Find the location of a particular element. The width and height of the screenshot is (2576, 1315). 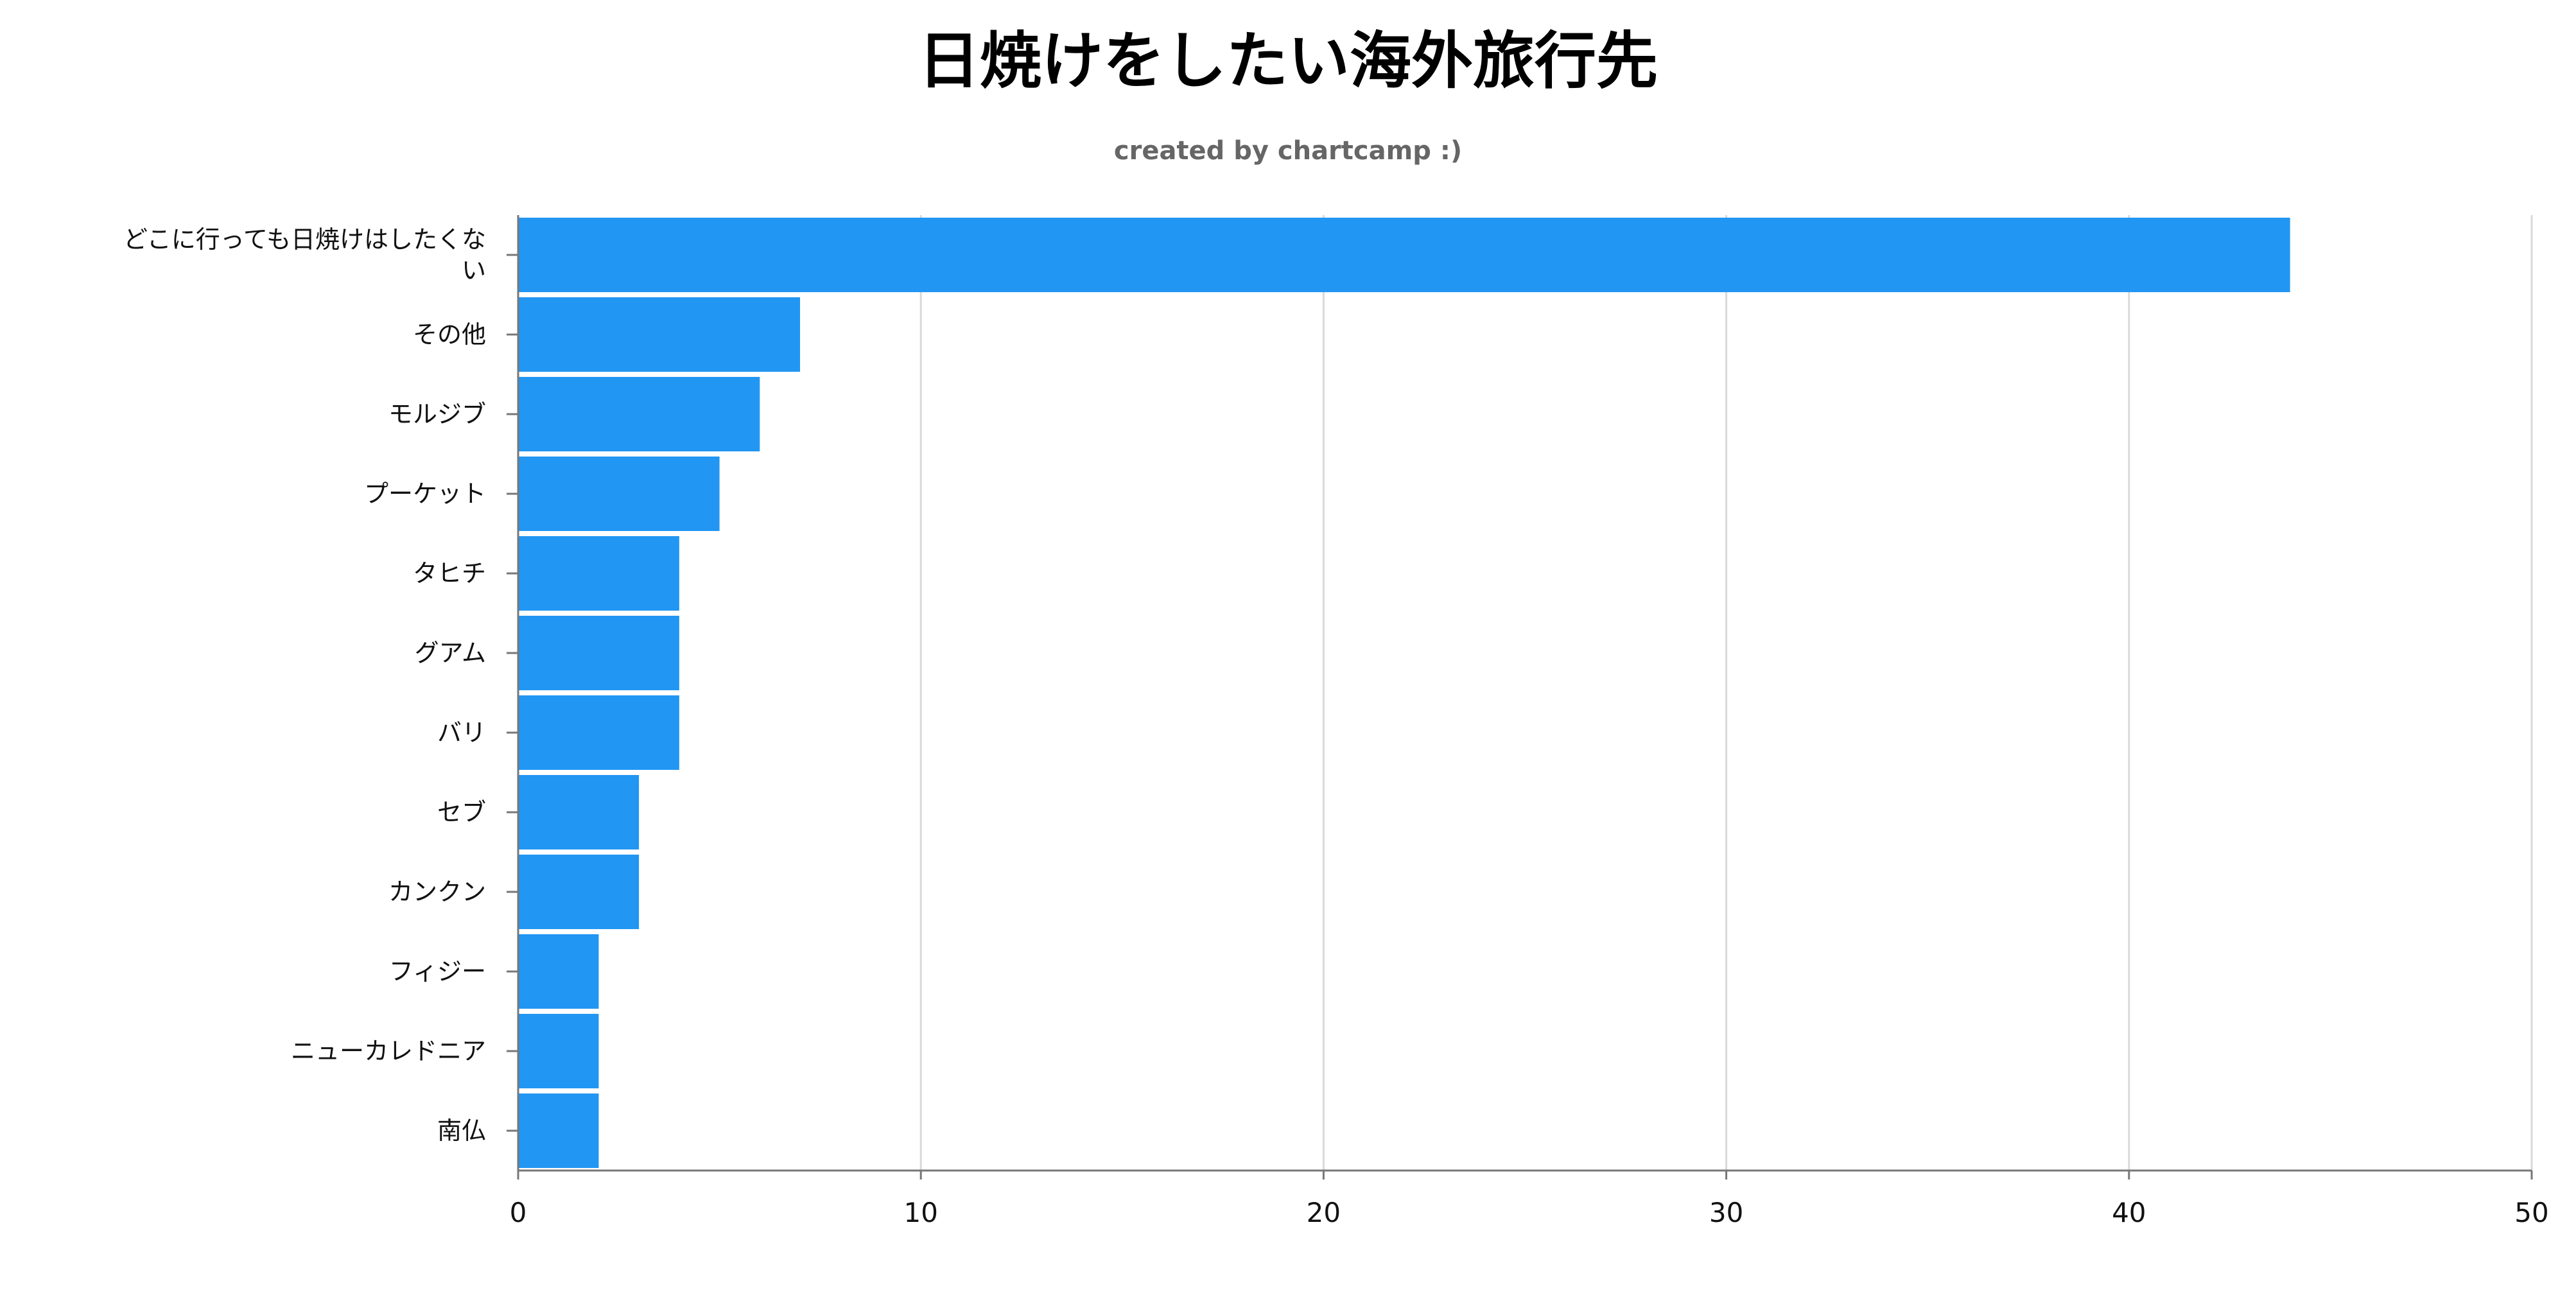

category-label-line: モルジブ is located at coordinates (437, 414).